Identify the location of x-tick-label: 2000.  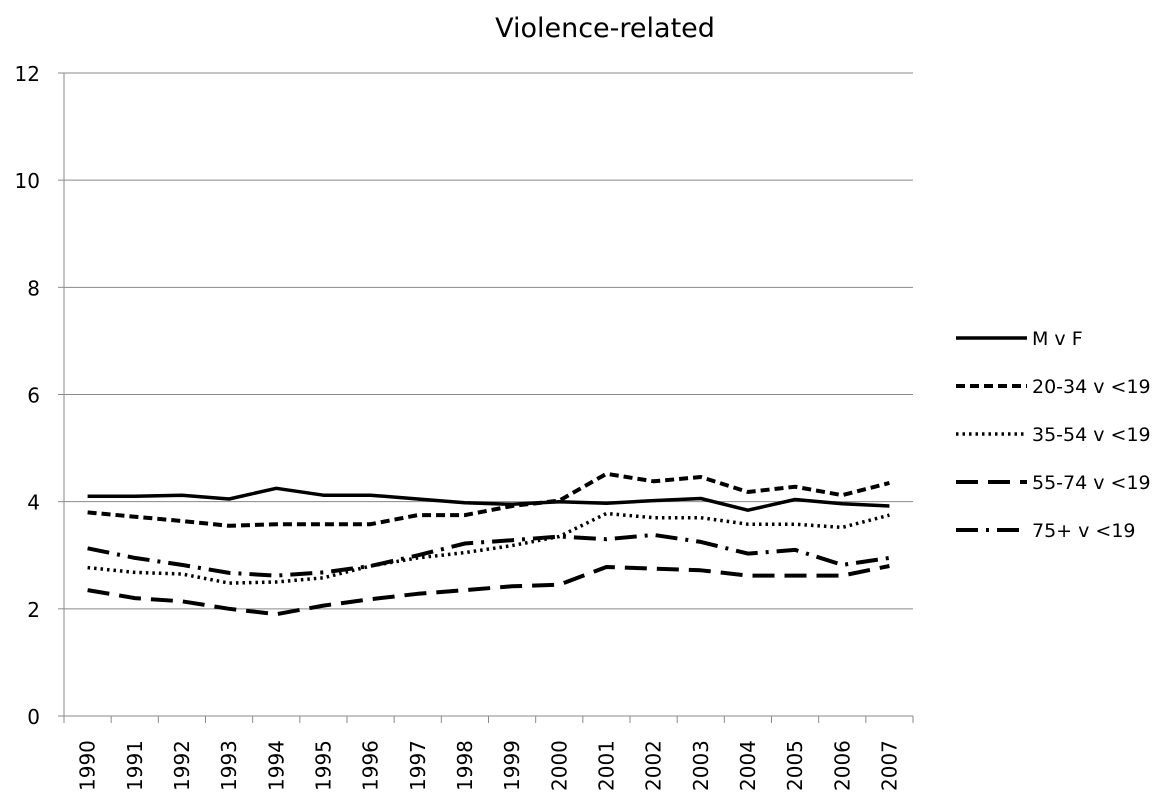
(559, 765).